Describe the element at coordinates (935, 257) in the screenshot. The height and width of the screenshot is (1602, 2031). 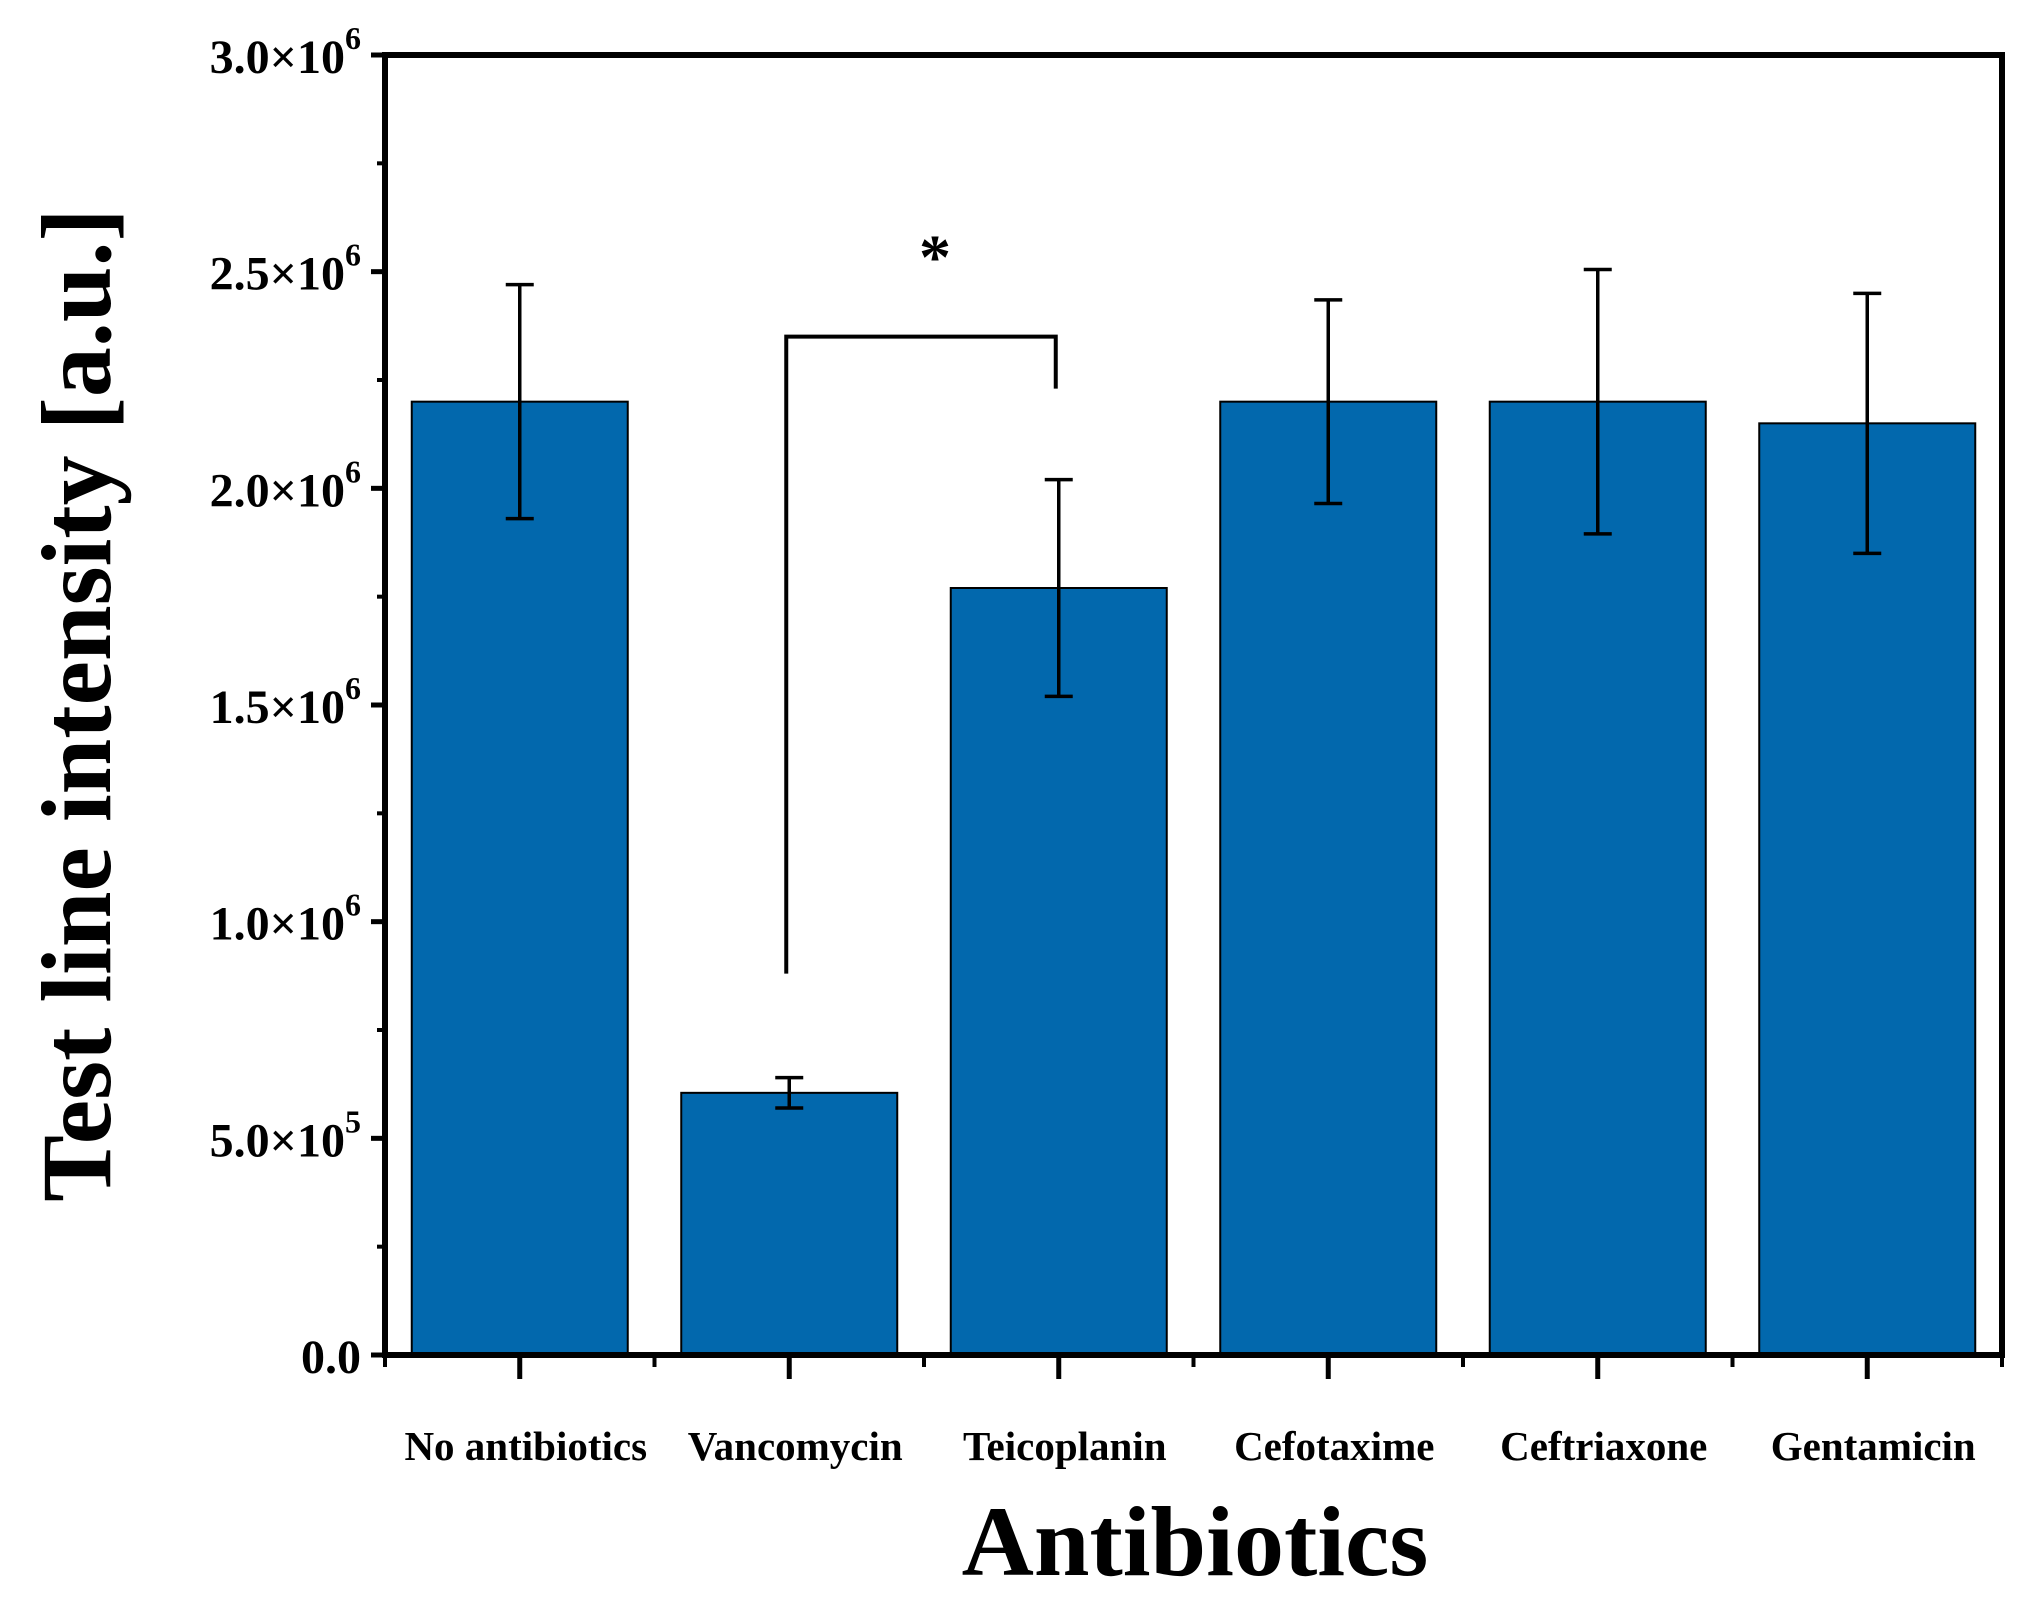
I see `significance-star: *` at that location.